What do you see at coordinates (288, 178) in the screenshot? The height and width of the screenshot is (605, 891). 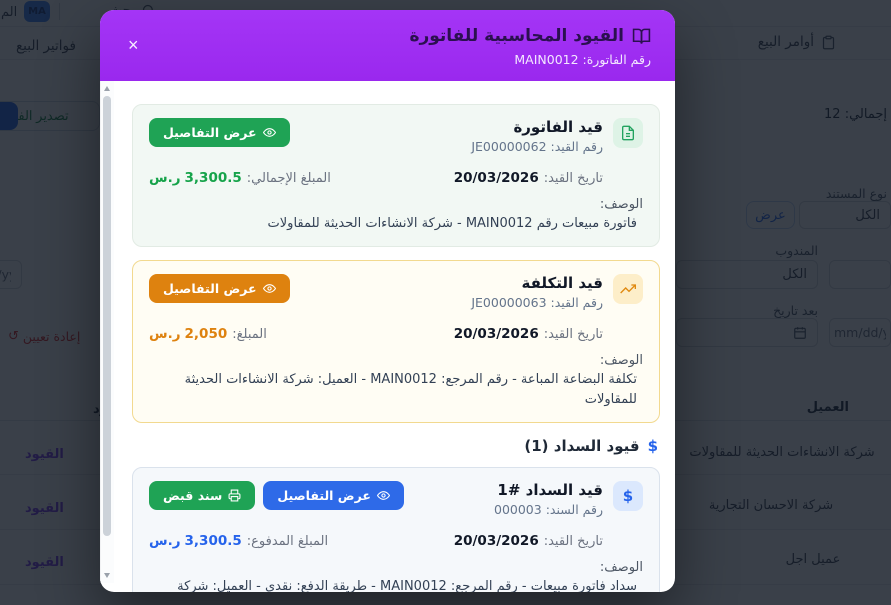 I see `amount-label: المبلغ الإجمالي:` at bounding box center [288, 178].